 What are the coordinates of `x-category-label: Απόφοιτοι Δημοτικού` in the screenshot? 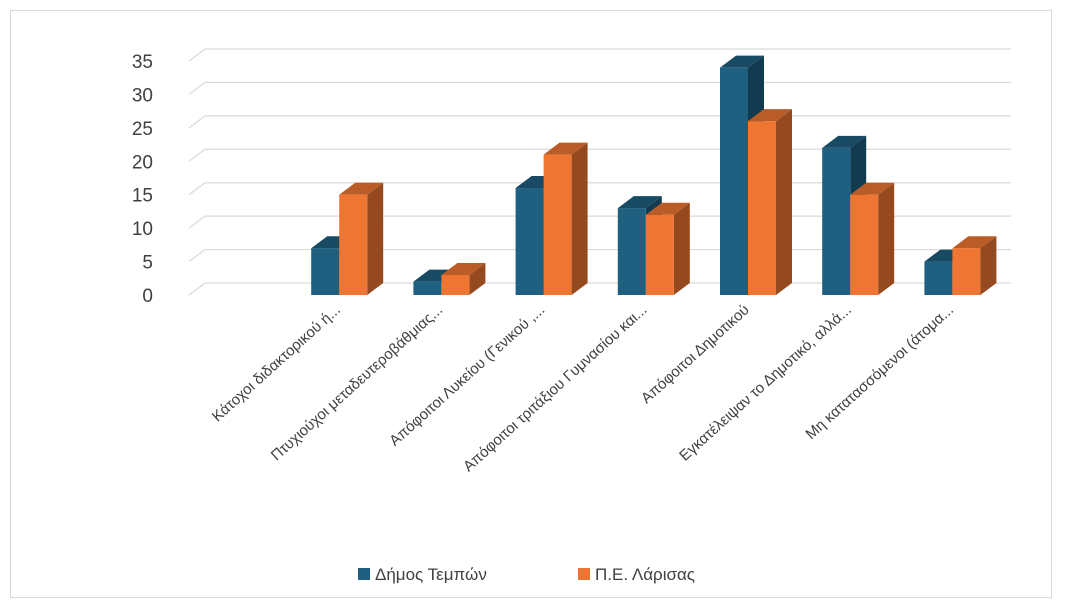 It's located at (695, 354).